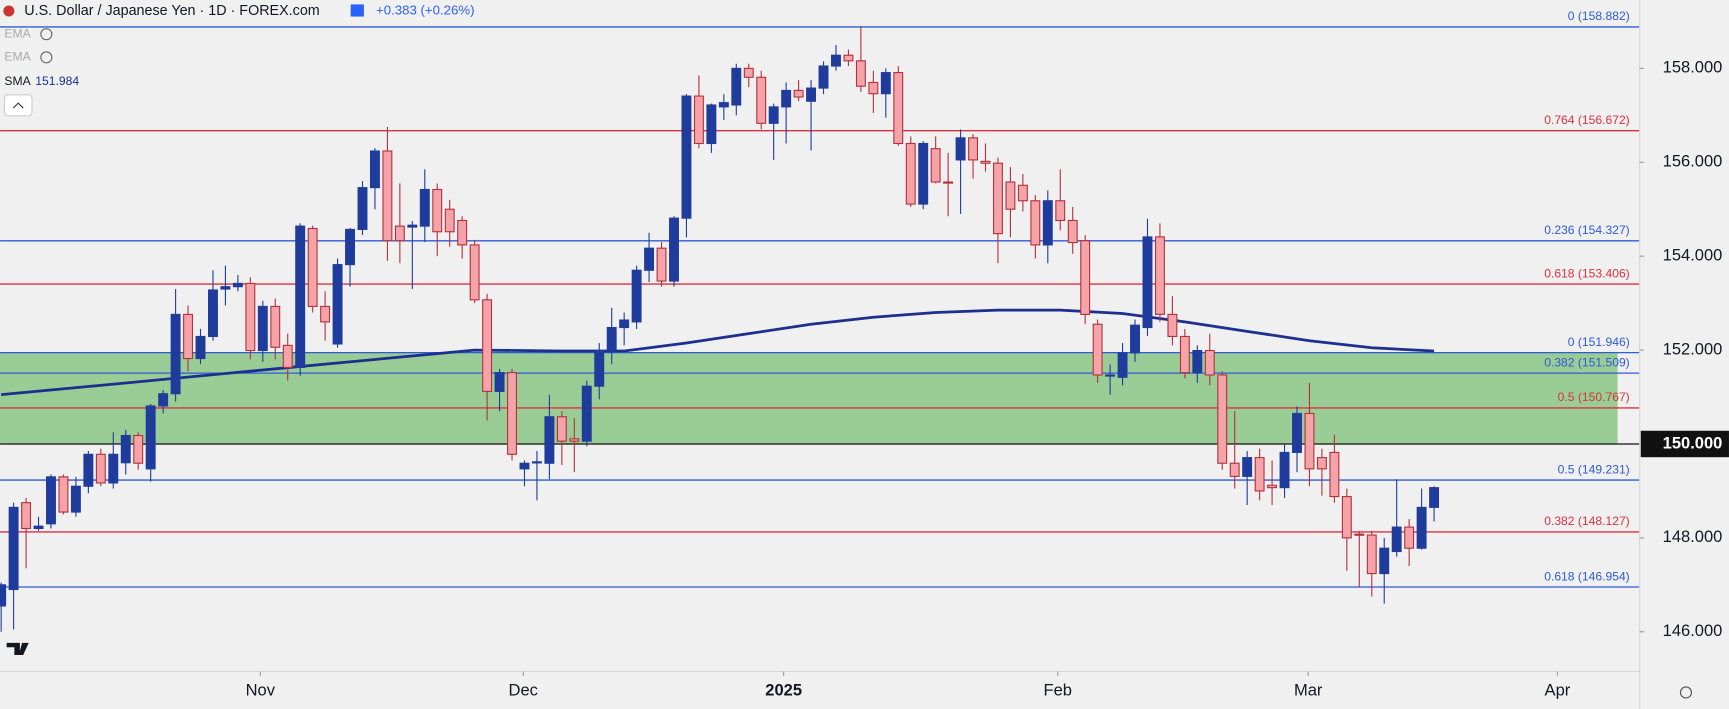 The height and width of the screenshot is (709, 1729). What do you see at coordinates (1587, 576) in the screenshot?
I see `fib-label: 0.618 (146.954)` at bounding box center [1587, 576].